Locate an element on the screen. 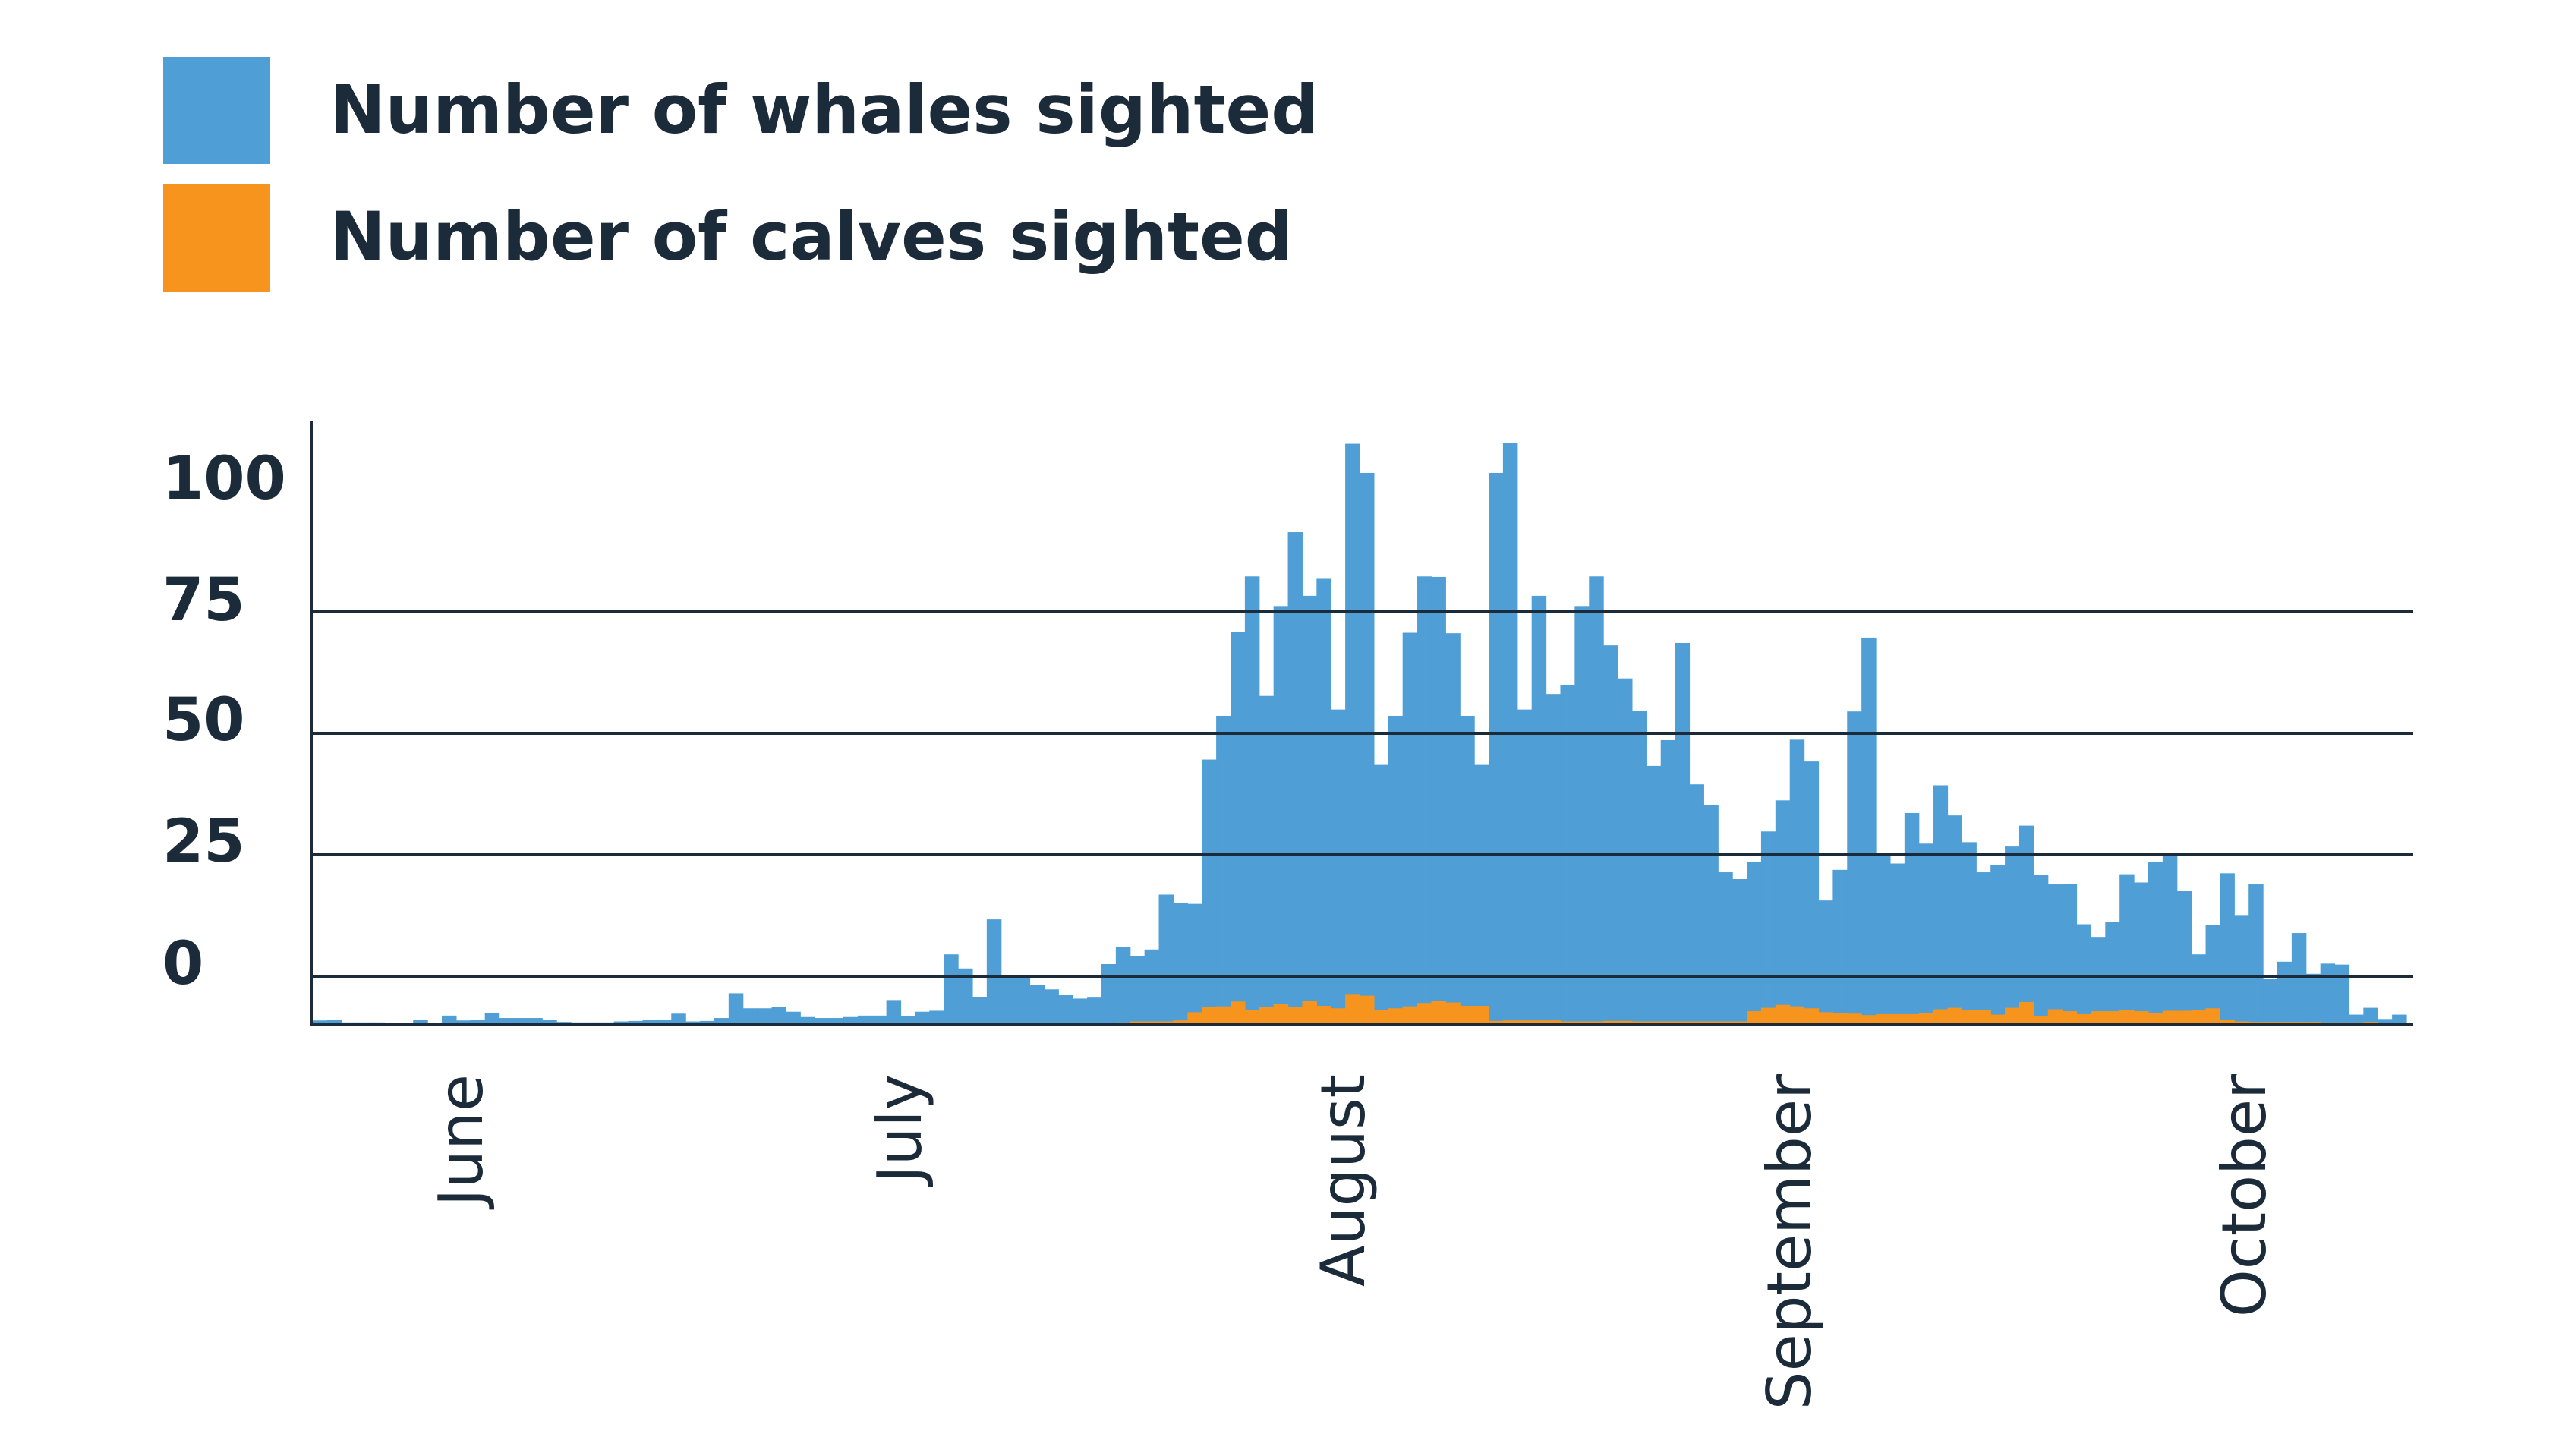 This screenshot has height=1456, width=2562. x-month-label-september: September is located at coordinates (1789, 1242).